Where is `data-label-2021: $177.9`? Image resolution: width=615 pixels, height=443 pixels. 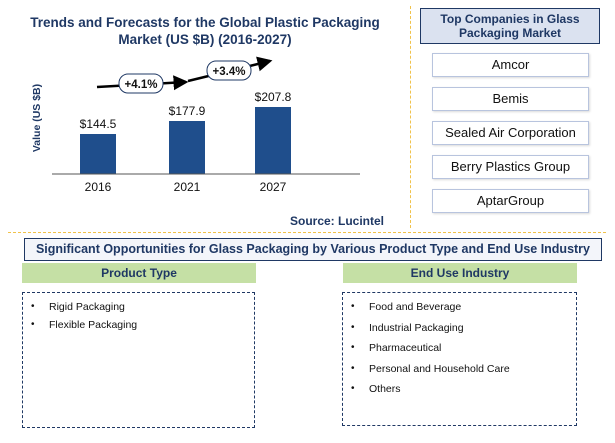
data-label-2021: $177.9 is located at coordinates (187, 111).